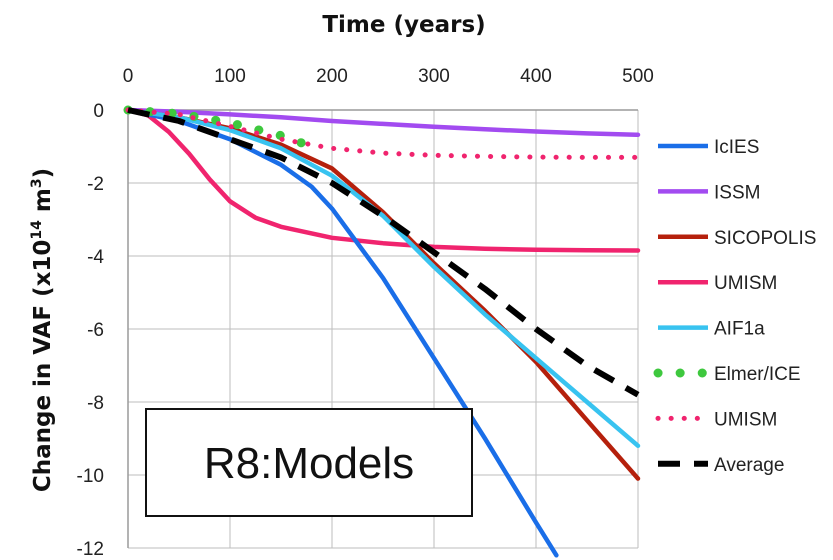  Describe the element at coordinates (737, 192) in the screenshot. I see `legend-label: ISSM` at that location.